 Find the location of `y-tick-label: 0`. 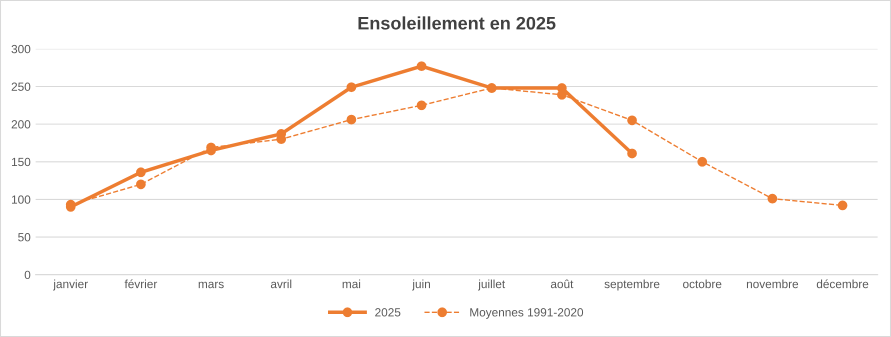

y-tick-label: 0 is located at coordinates (27, 275).